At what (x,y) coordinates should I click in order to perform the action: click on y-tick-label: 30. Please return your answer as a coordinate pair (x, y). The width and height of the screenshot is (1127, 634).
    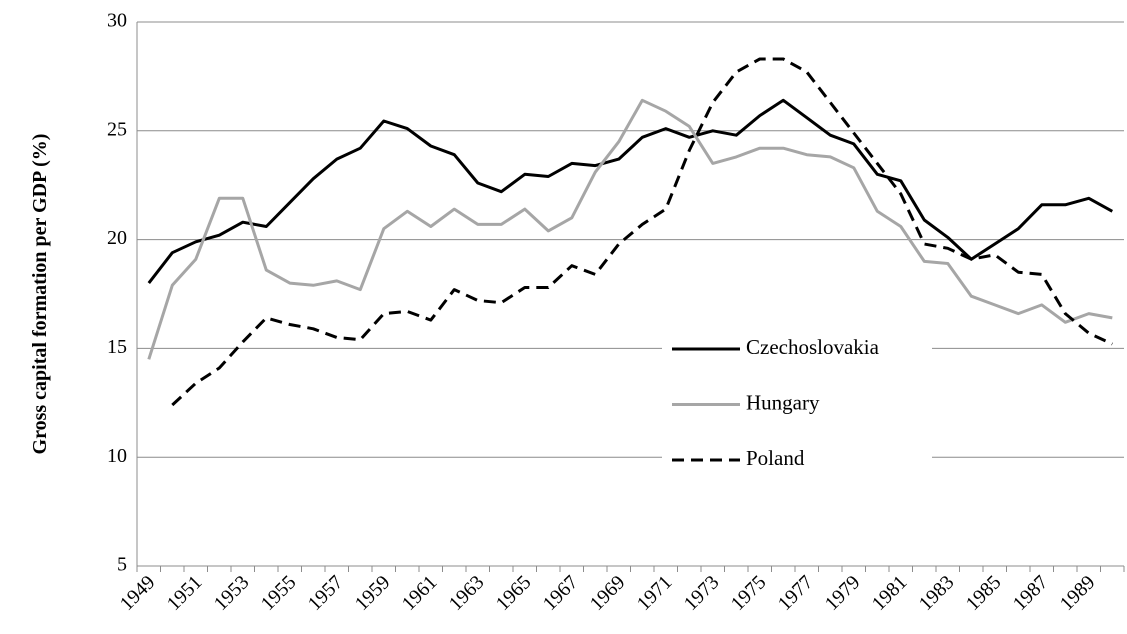
    Looking at the image, I should click on (117, 21).